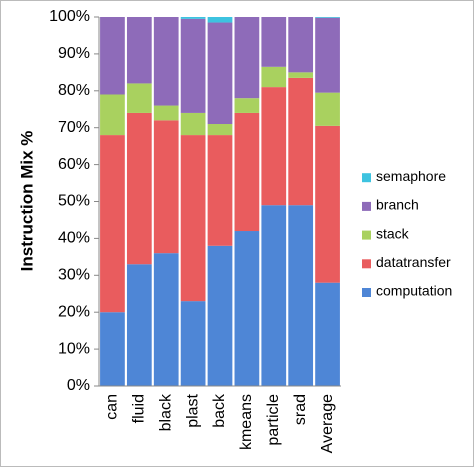  What do you see at coordinates (413, 262) in the screenshot?
I see `legend-label: datatransfer` at bounding box center [413, 262].